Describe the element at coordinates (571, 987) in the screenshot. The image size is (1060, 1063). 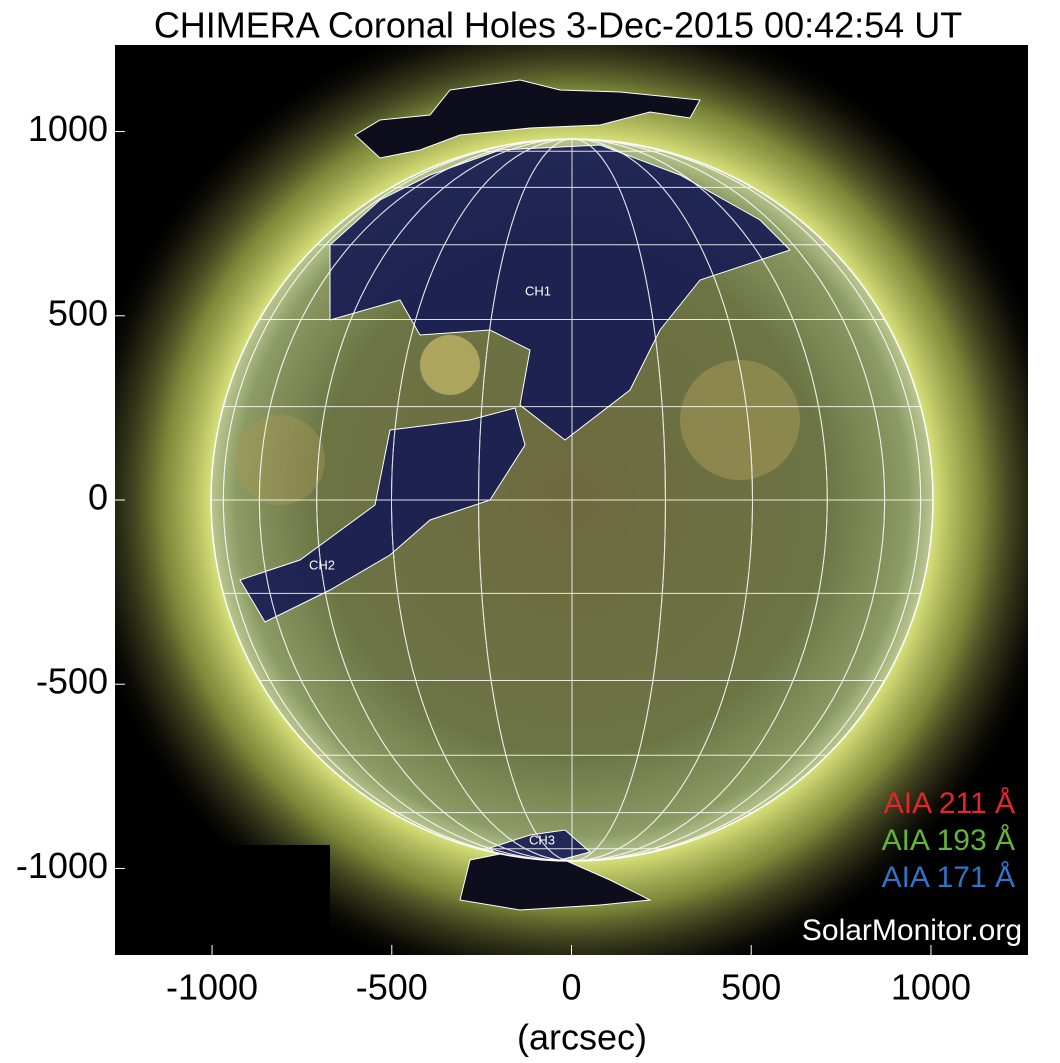
I see `x-tick-label: 0` at that location.